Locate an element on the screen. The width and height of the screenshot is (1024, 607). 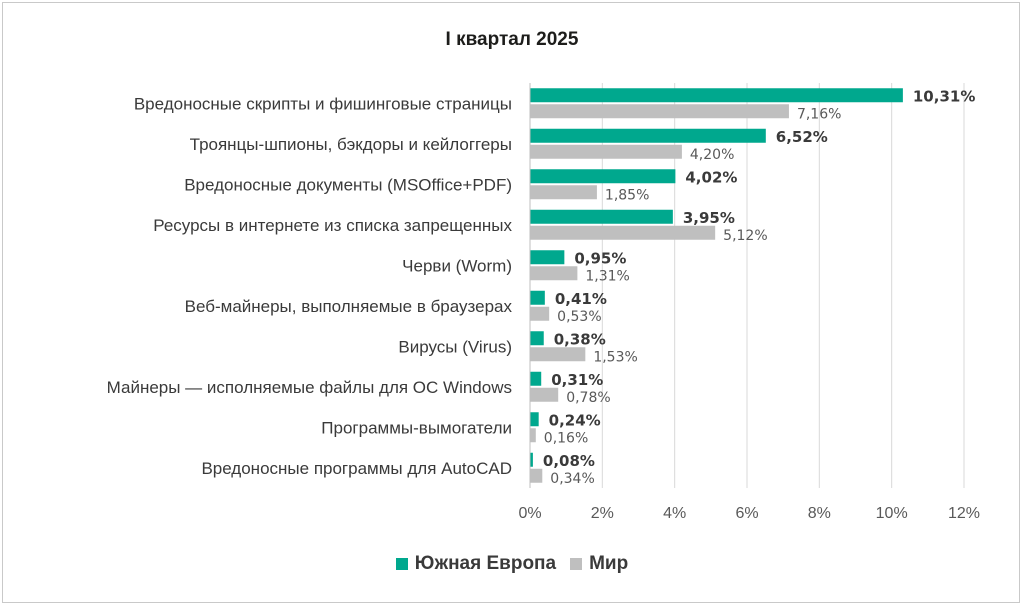
x-tick-label: 10% is located at coordinates (892, 513).